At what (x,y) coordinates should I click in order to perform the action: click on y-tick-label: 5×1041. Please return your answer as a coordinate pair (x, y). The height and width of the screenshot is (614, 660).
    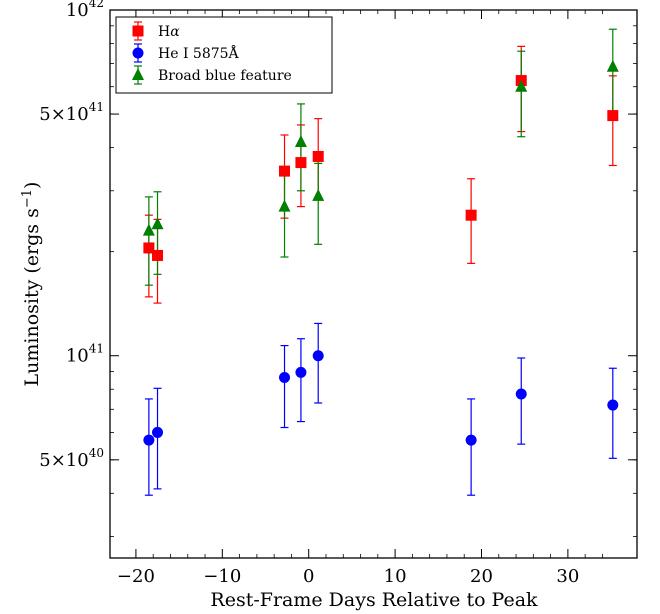
    Looking at the image, I should click on (71, 112).